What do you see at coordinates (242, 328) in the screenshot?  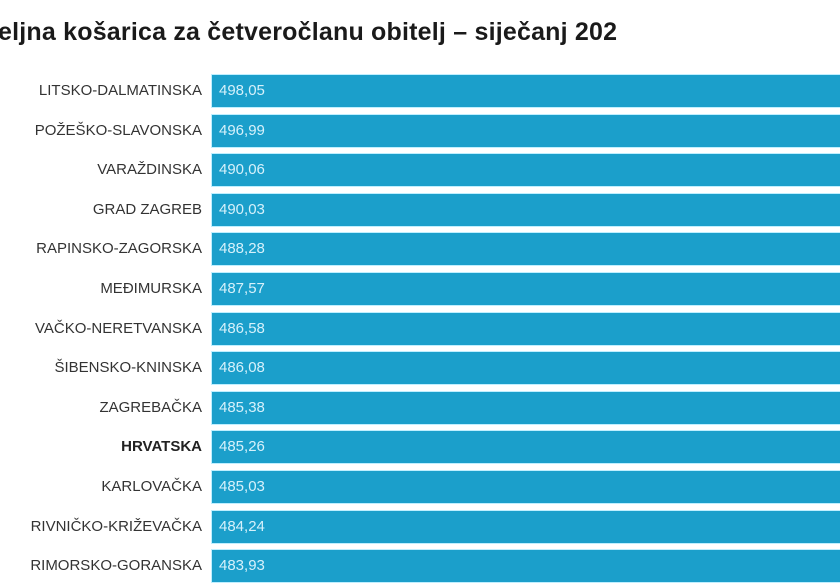 I see `data-label: 486,58` at bounding box center [242, 328].